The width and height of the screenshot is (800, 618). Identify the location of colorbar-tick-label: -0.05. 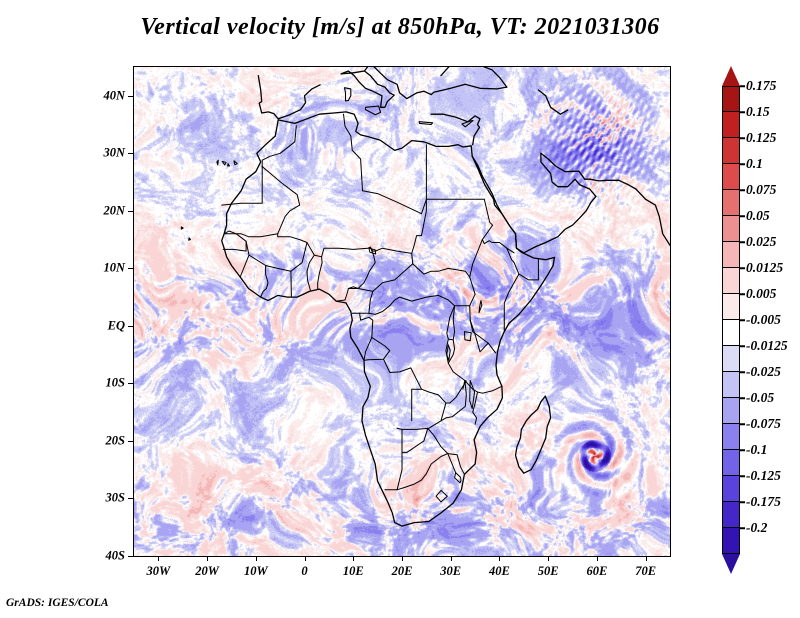
(760, 397).